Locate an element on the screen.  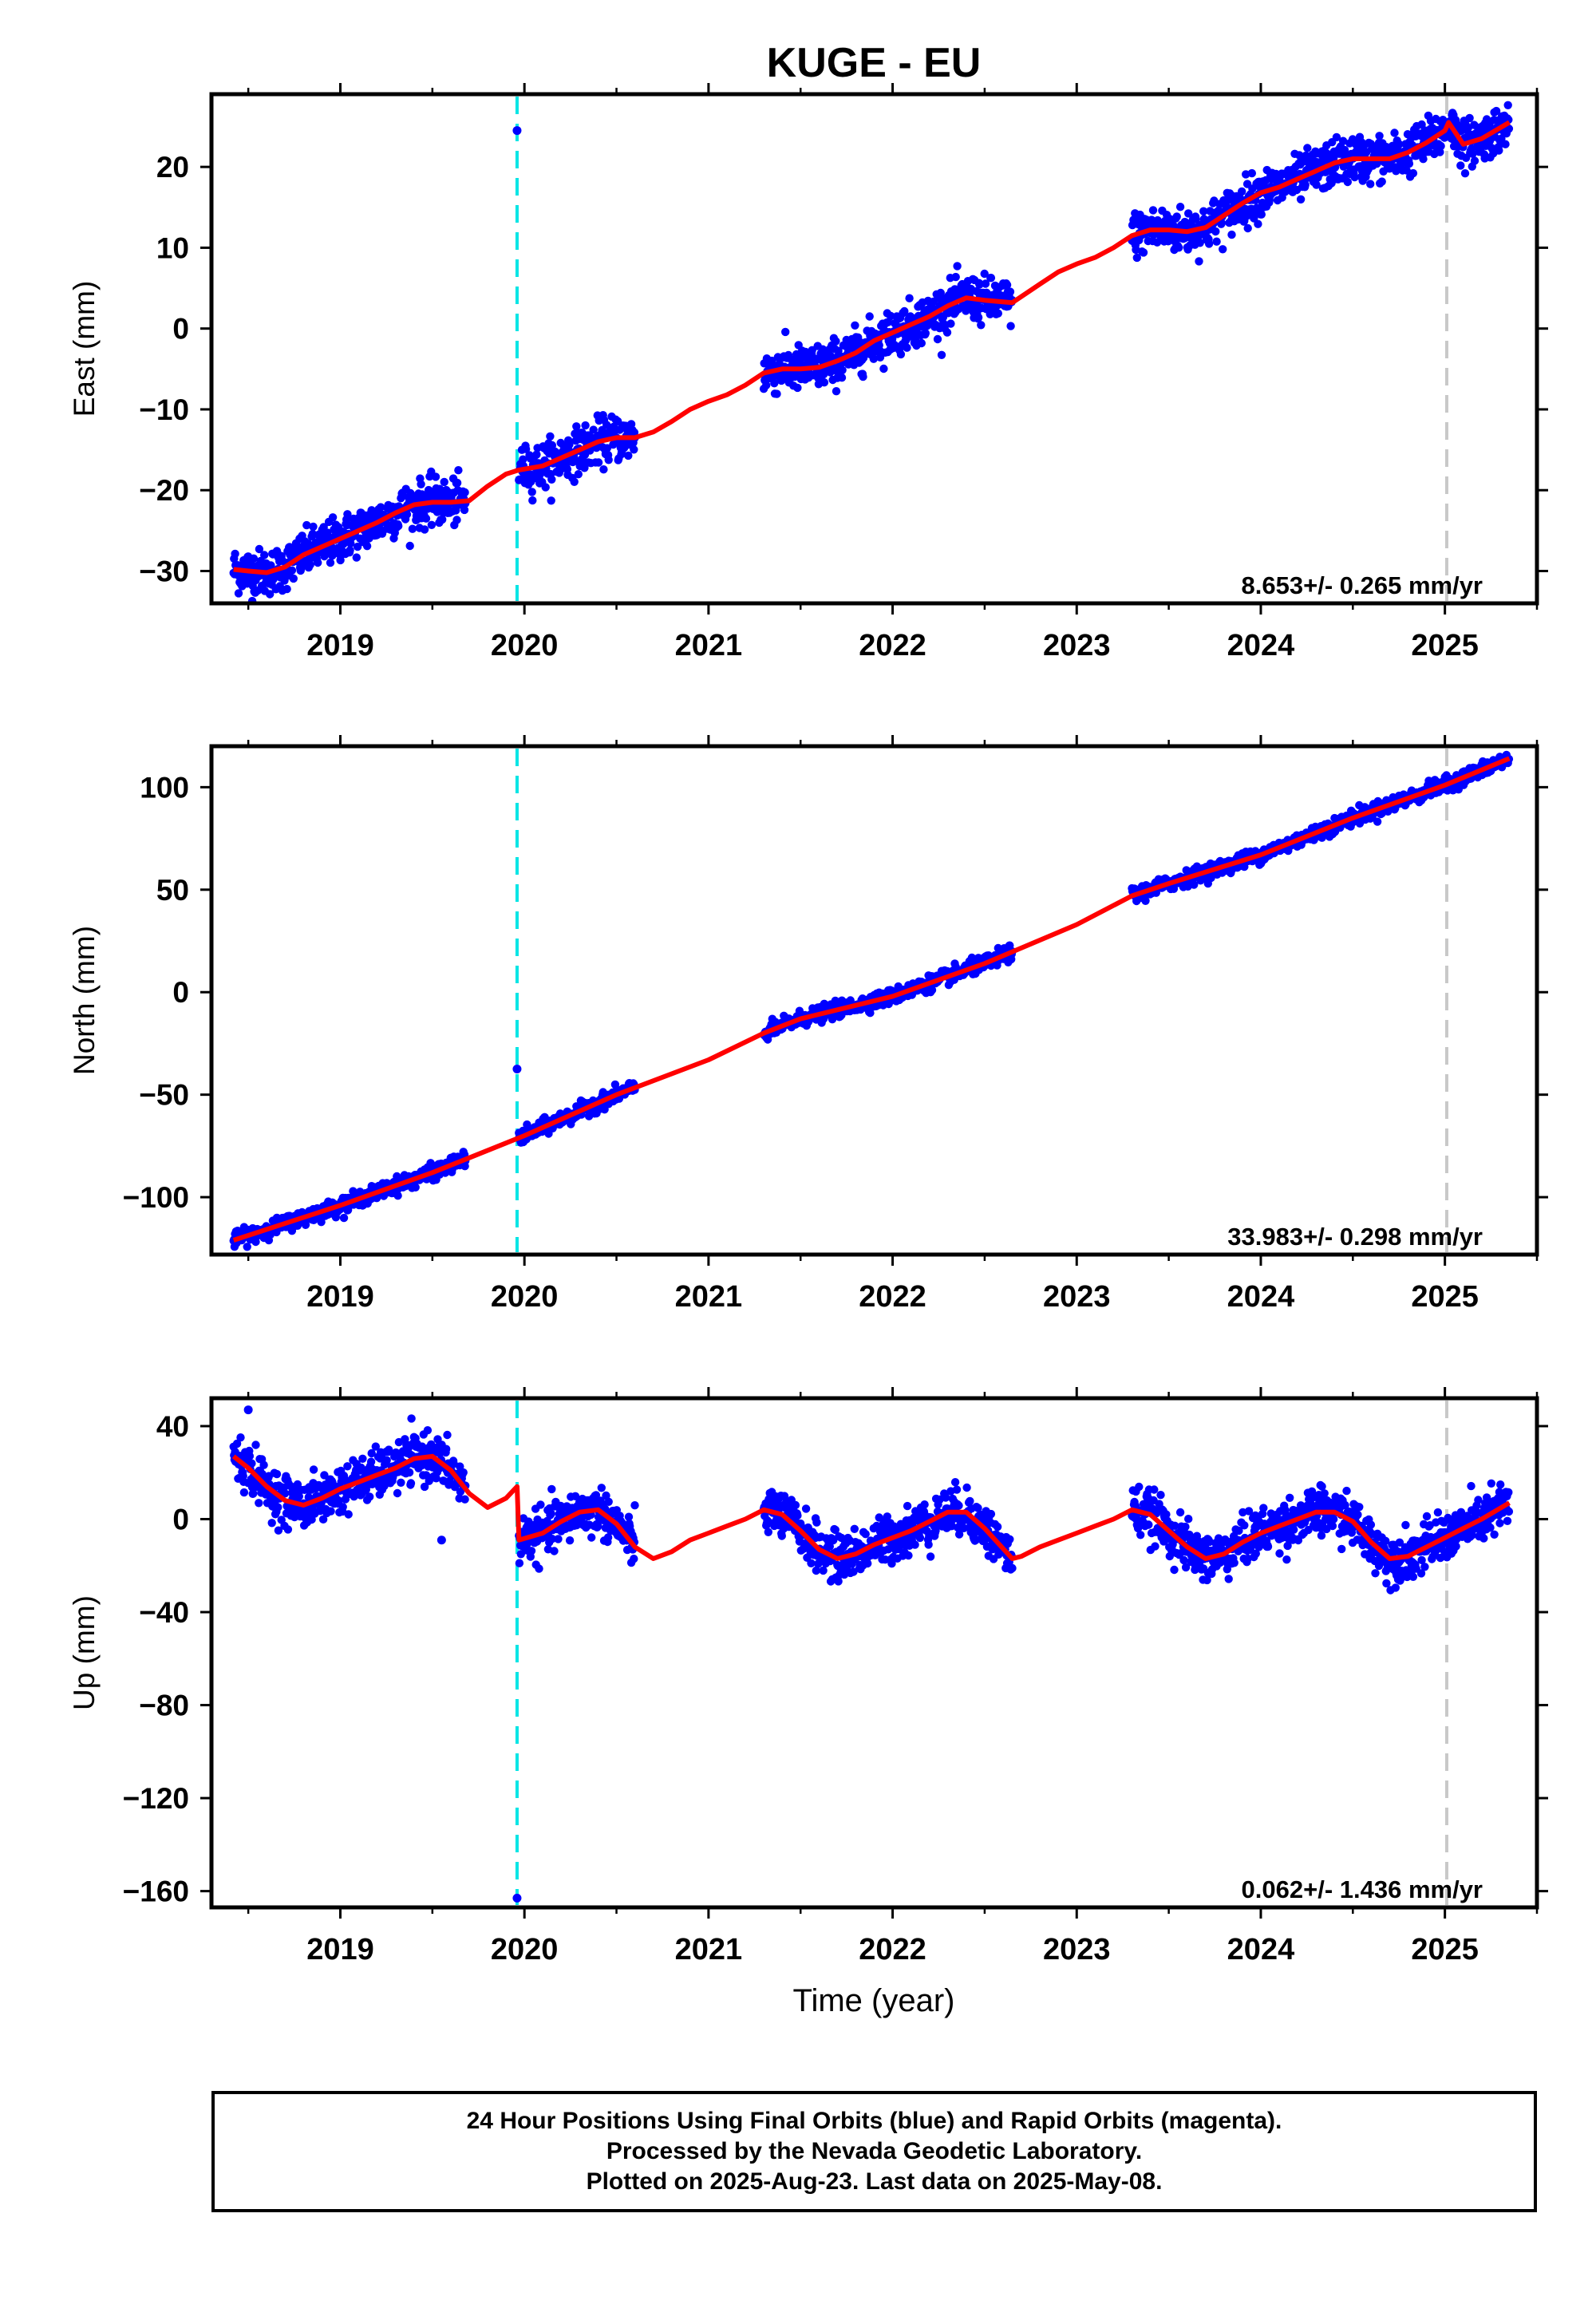
north-x-tick-label: 2024 is located at coordinates (1261, 1297).